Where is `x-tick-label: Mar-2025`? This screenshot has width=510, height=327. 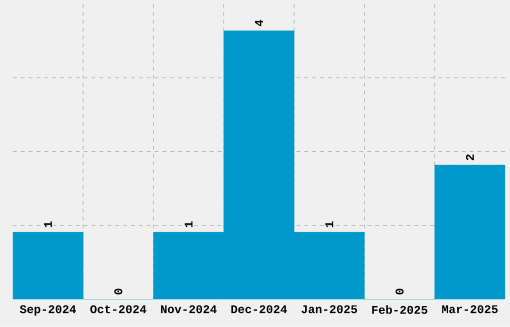 x-tick-label: Mar-2025 is located at coordinates (470, 309).